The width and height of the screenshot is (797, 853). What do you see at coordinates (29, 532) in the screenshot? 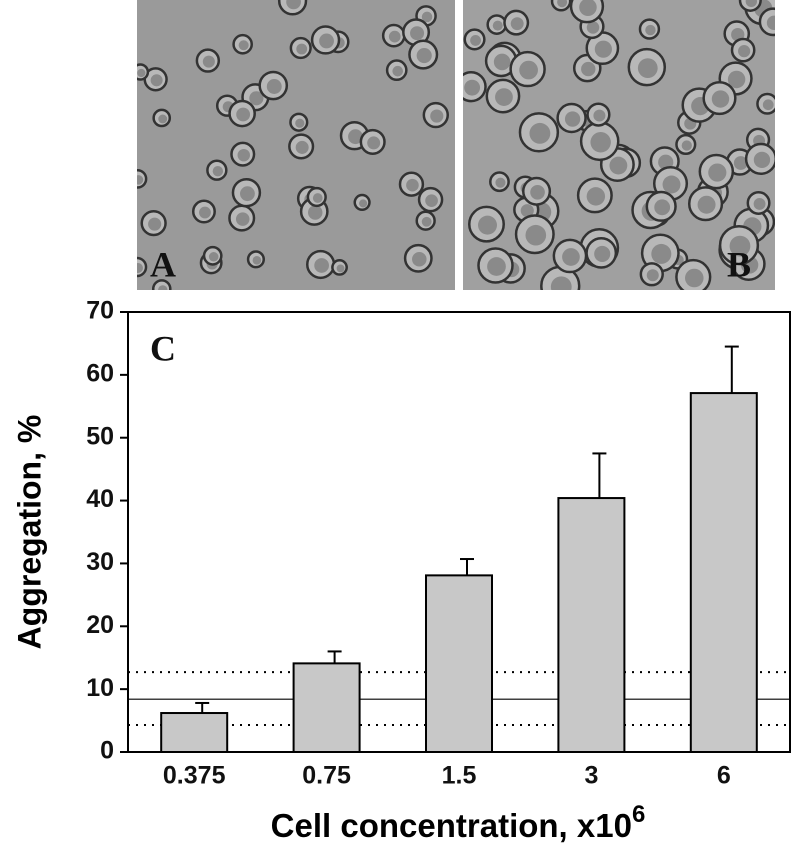
I see `y-axis-label: Aggregation, %` at bounding box center [29, 532].